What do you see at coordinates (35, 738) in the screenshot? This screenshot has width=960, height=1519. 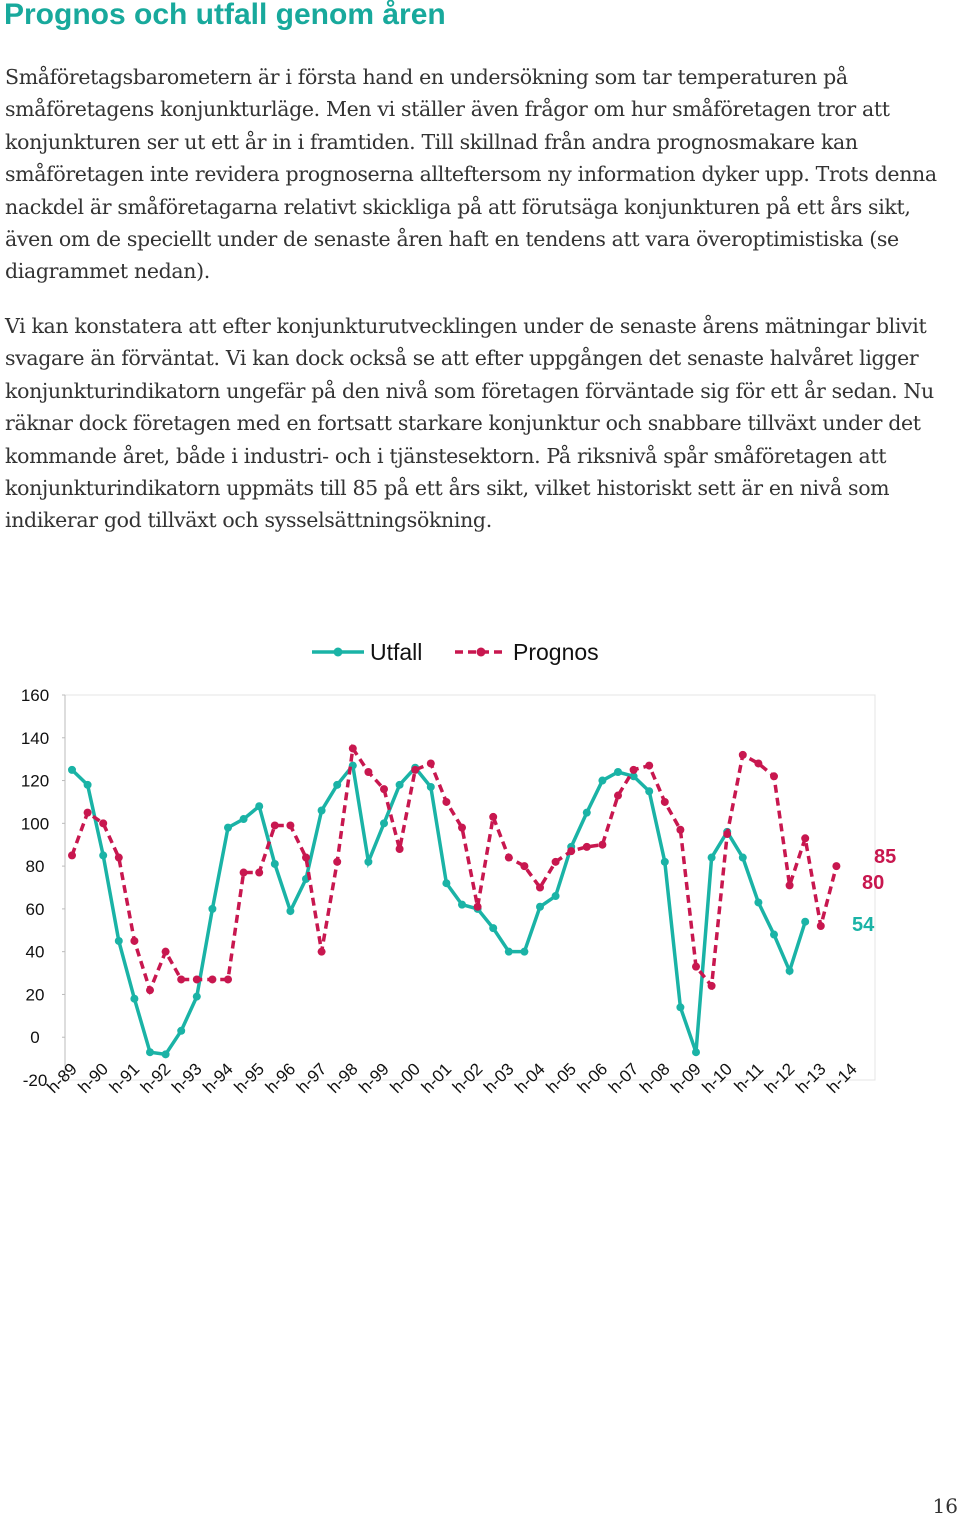 I see `y-tick-label: 140` at bounding box center [35, 738].